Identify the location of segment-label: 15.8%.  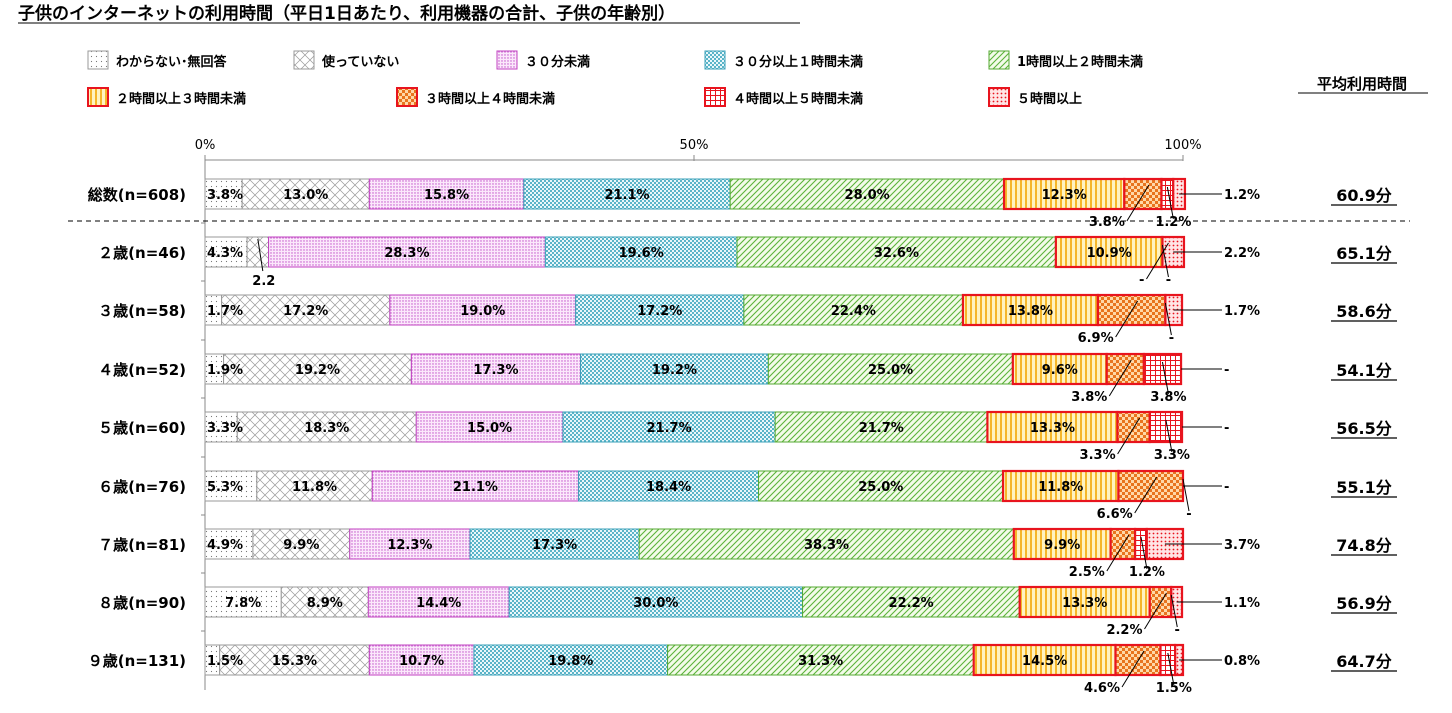
(446, 195).